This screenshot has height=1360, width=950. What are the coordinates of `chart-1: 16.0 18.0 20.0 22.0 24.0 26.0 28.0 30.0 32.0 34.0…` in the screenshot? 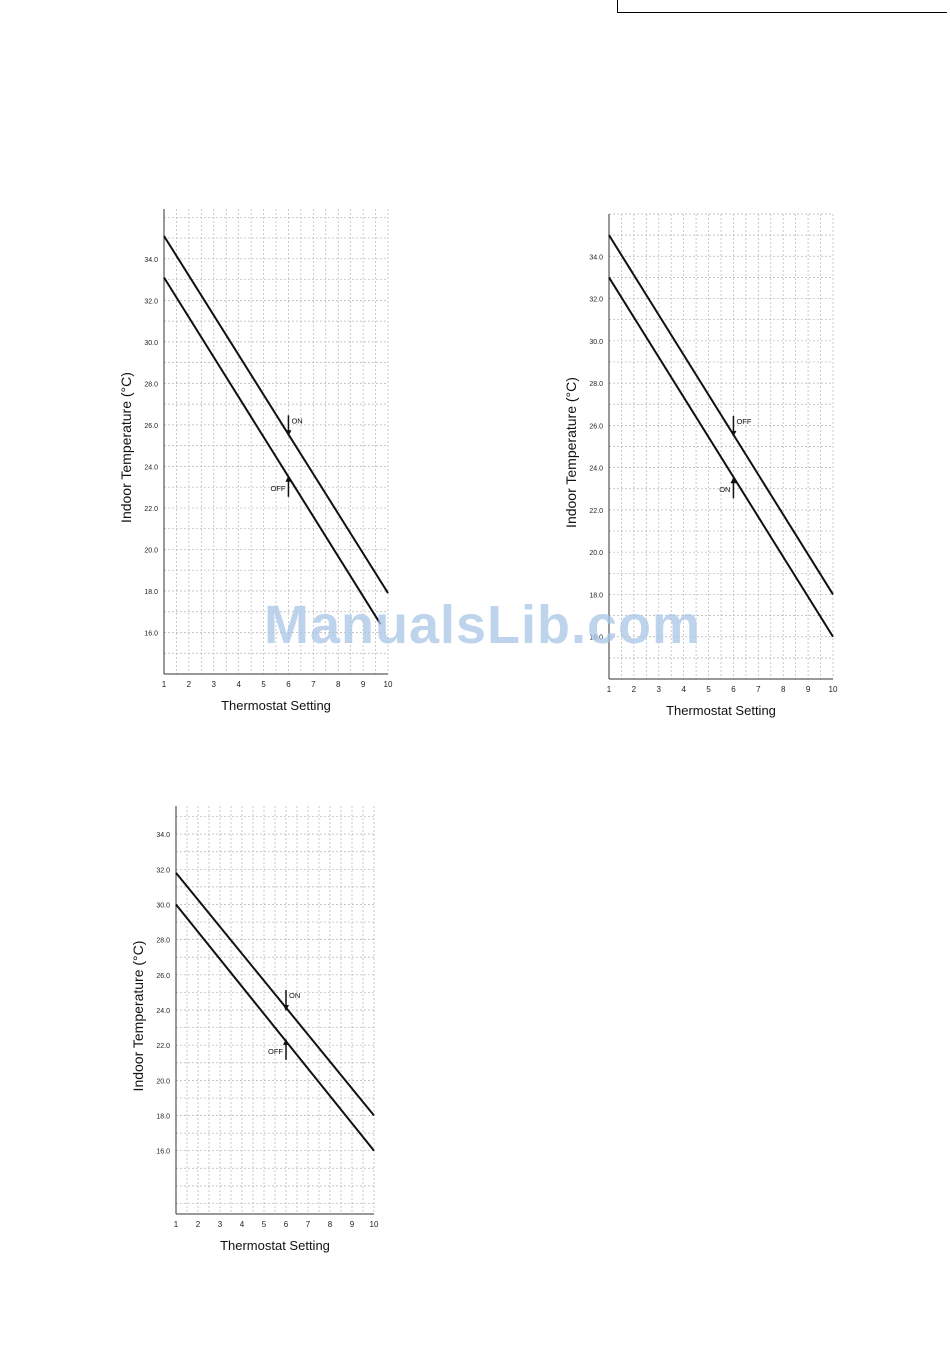 It's located at (255, 461).